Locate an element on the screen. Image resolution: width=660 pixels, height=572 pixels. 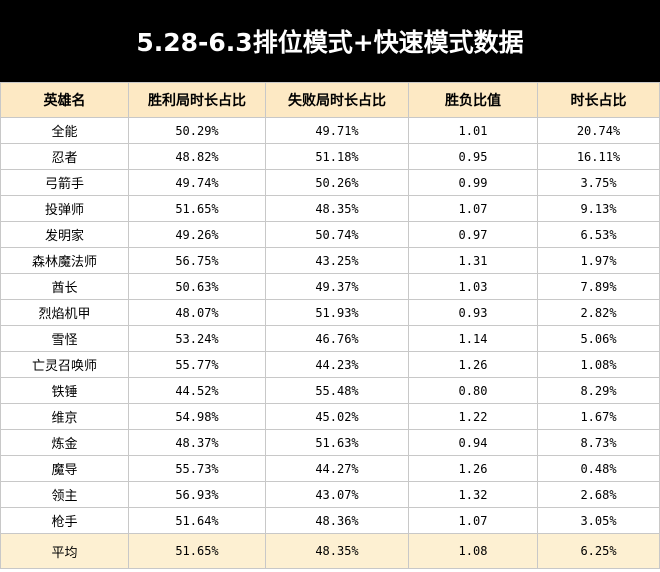
table-row: 发明家 49.26% 50.74% 0.97 6.53% is located at coordinates (330, 234).